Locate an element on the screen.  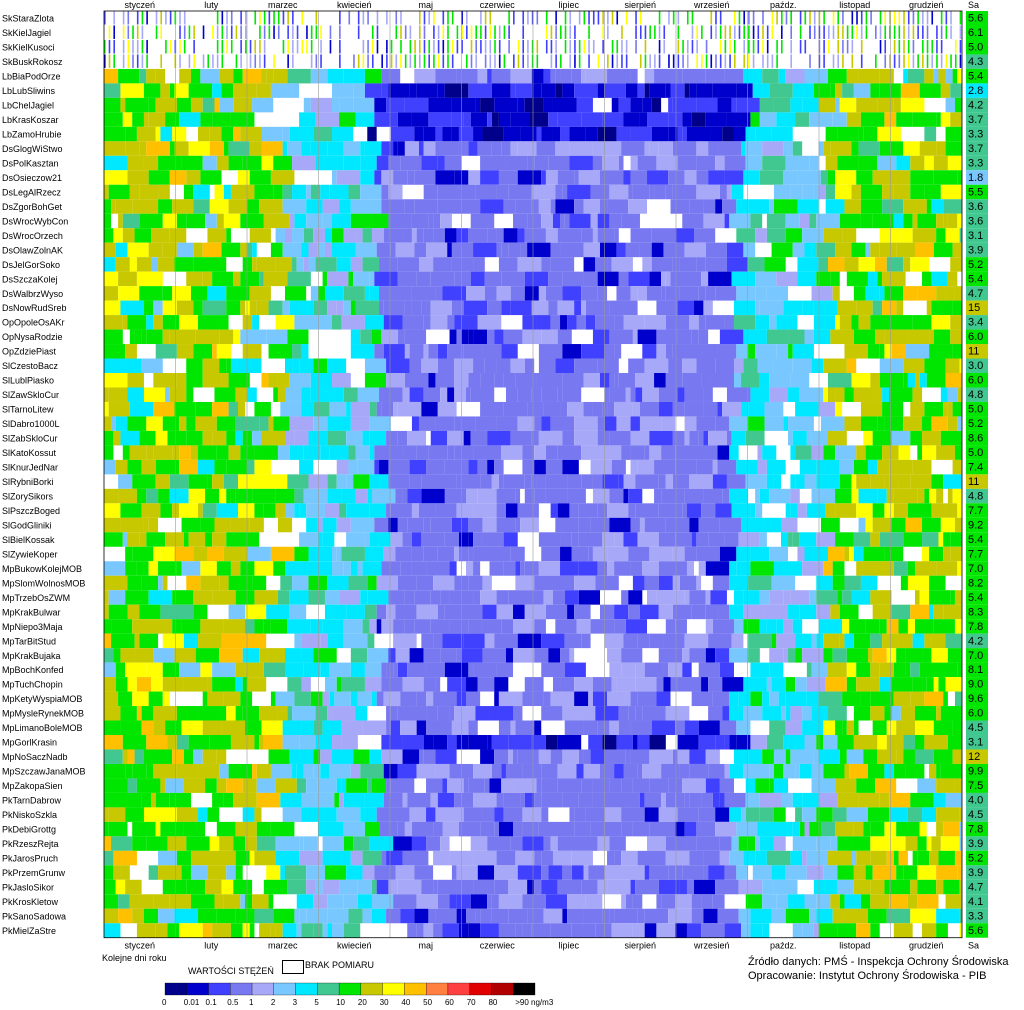
legend-tick-label: 0.5 is located at coordinates (233, 1002).